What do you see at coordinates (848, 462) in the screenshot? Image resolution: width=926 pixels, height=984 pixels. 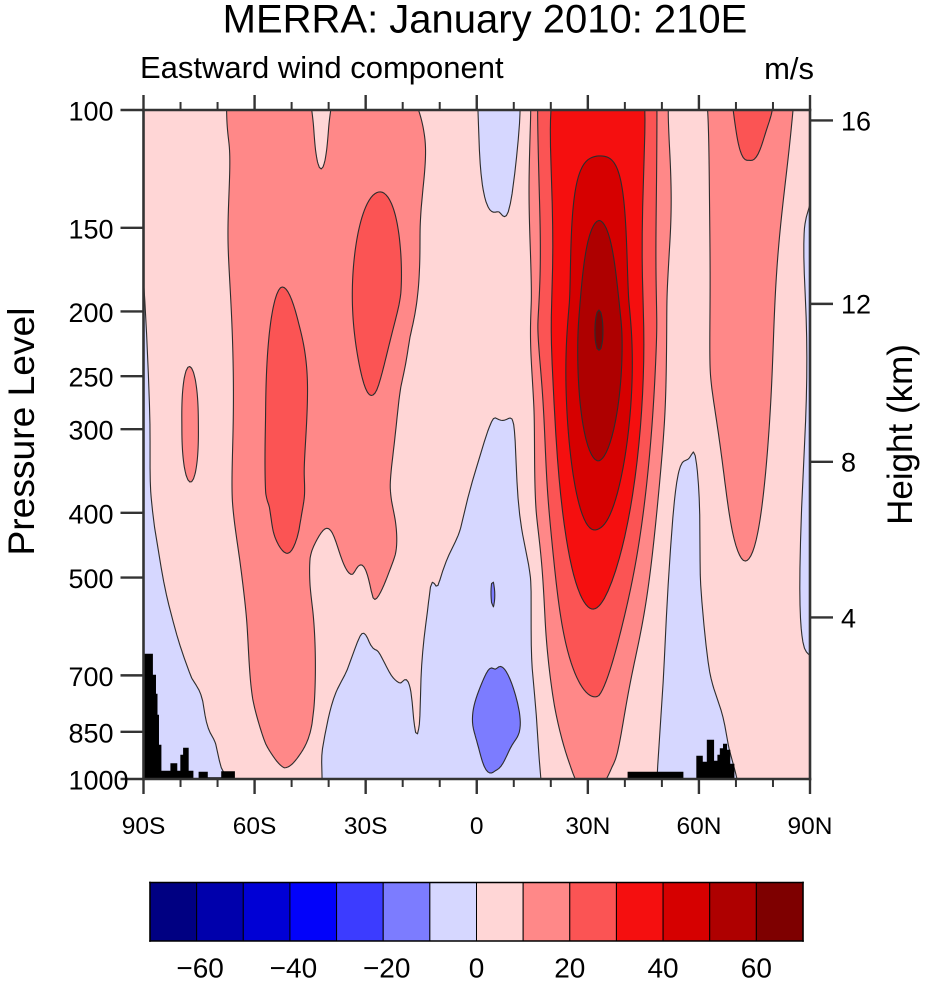 I see `svg-text: 8` at bounding box center [848, 462].